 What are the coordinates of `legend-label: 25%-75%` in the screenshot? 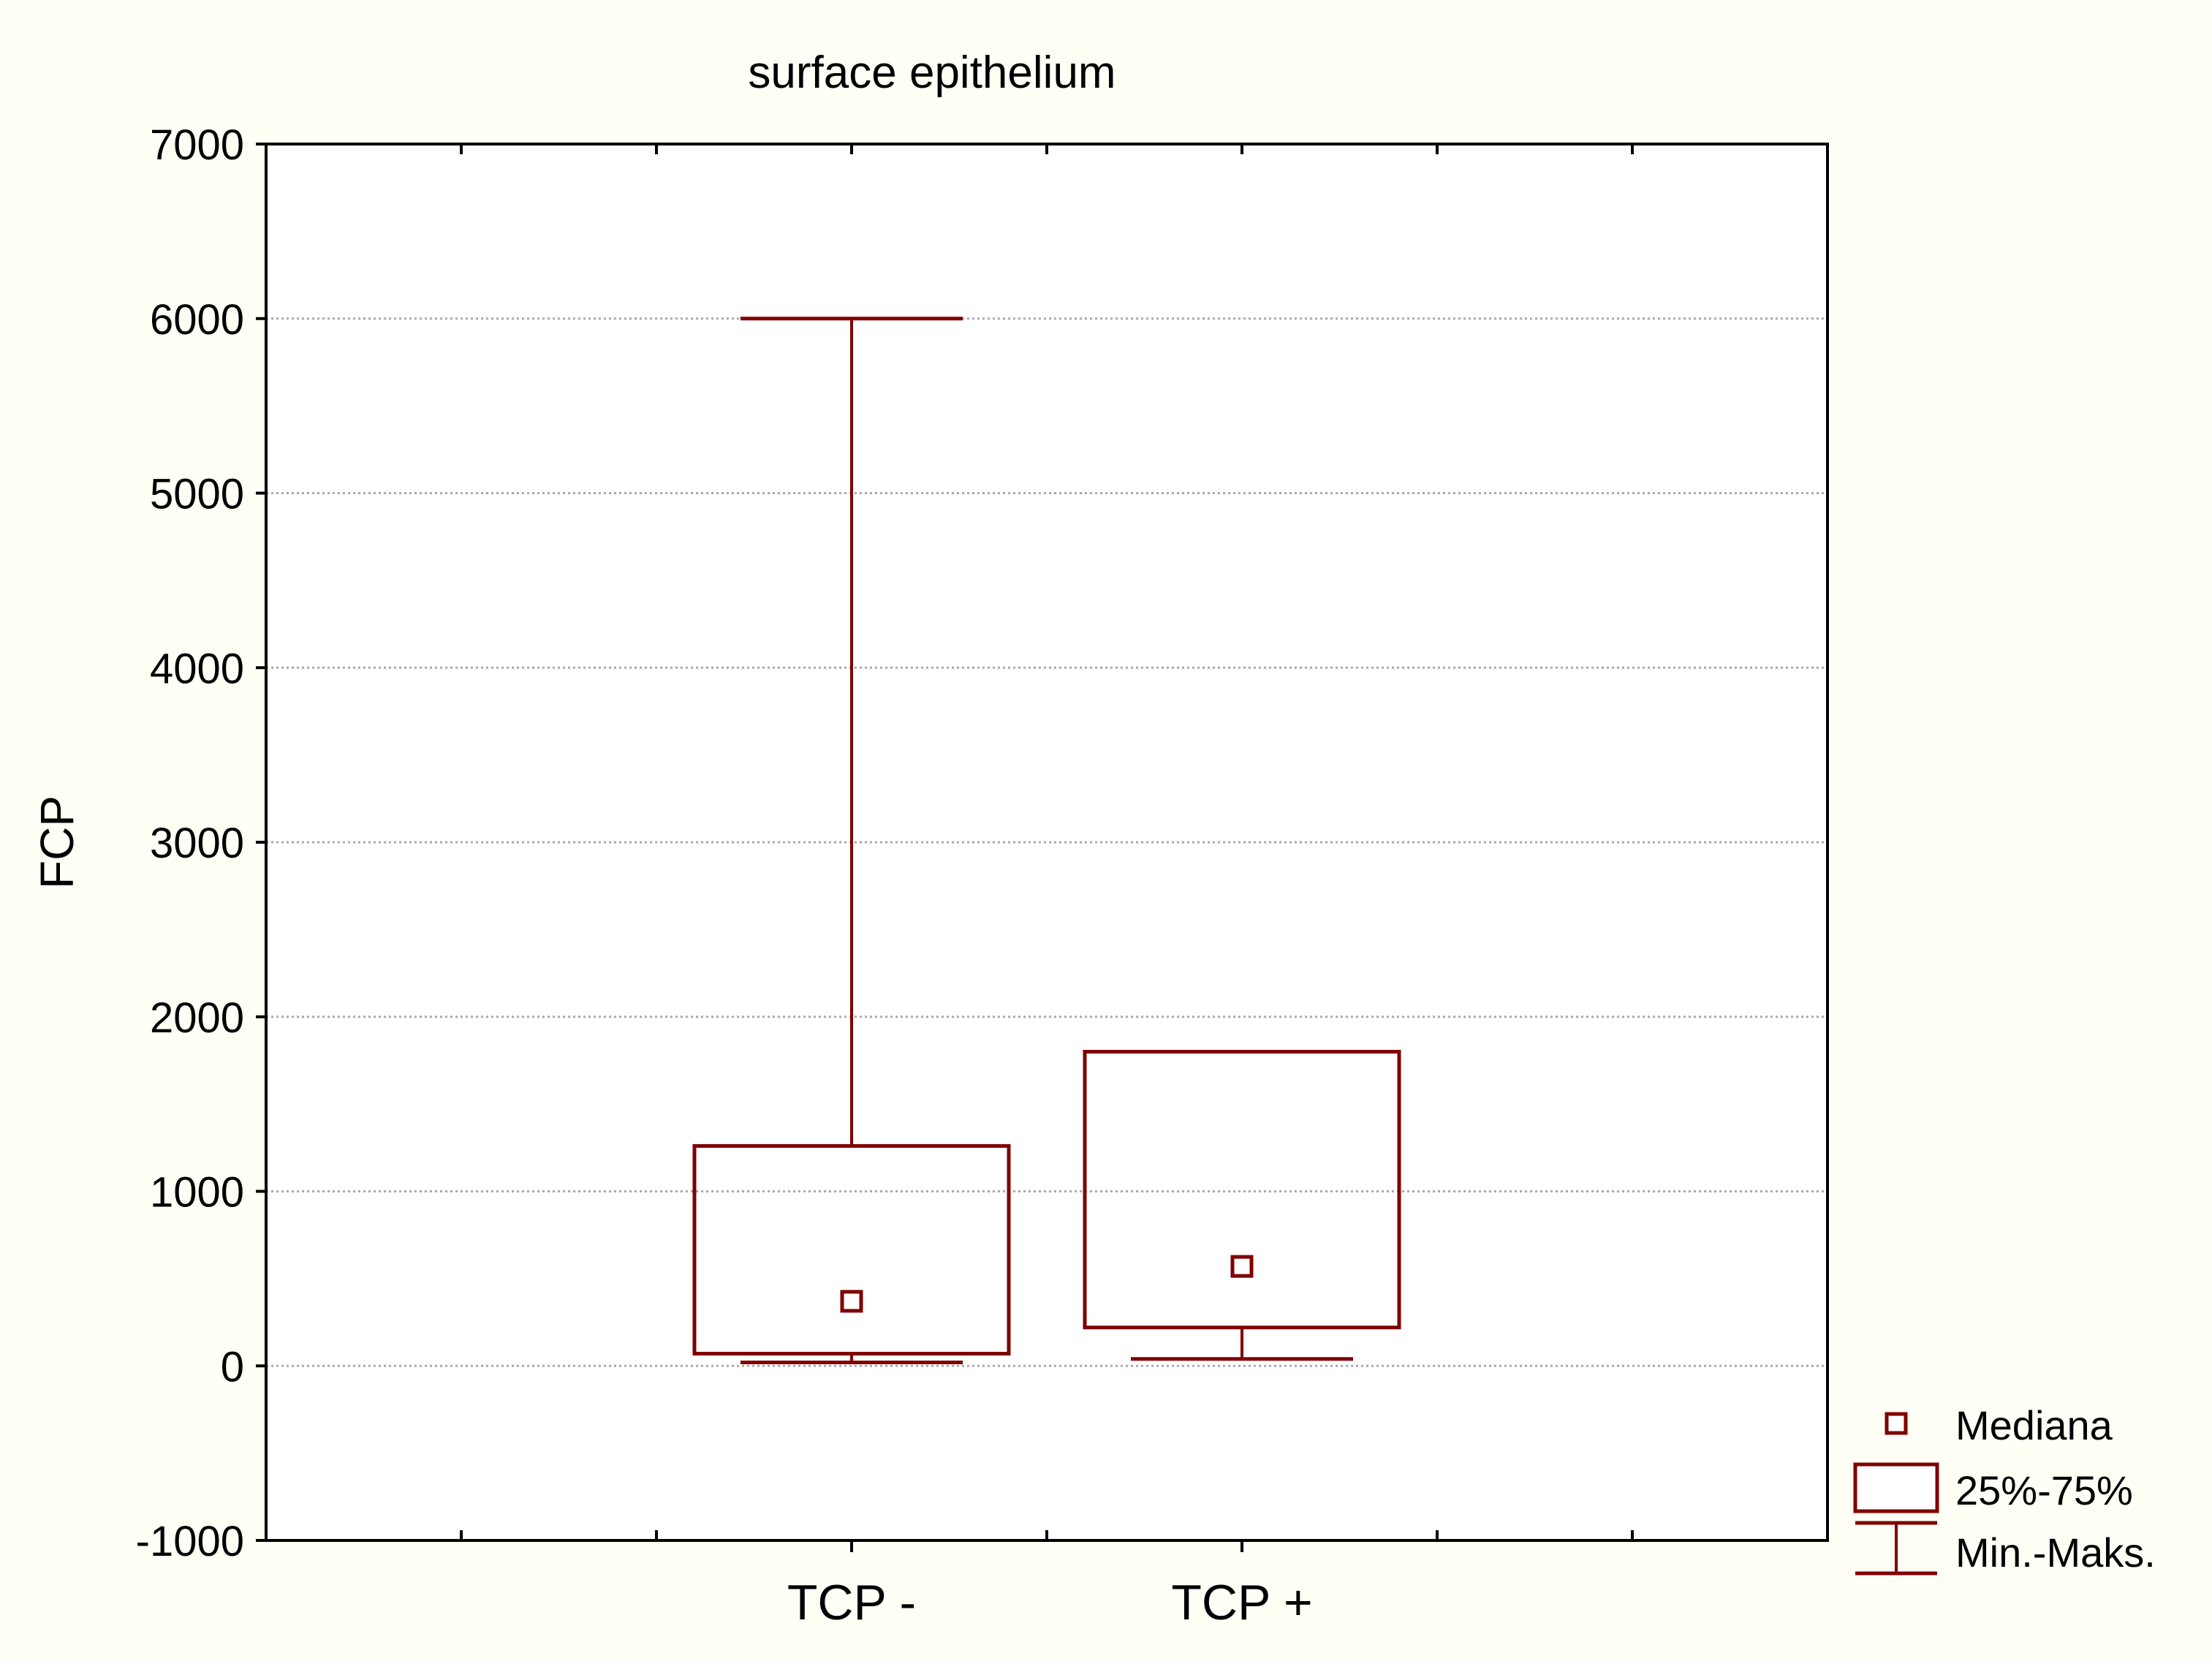 It's located at (2044, 1490).